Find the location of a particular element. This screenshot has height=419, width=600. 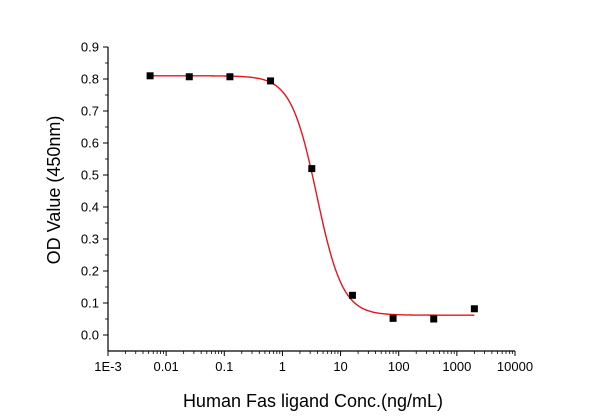

y-axis-title: OD Value (450nm) is located at coordinates (54, 190).